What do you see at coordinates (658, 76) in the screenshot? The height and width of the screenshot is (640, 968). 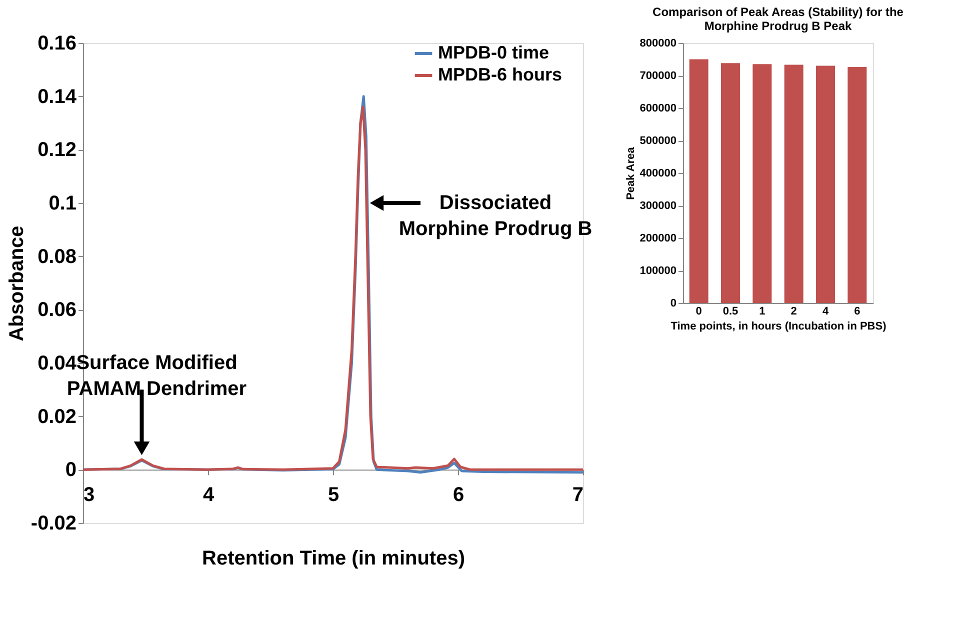 I see `y-tick-label: 700000` at bounding box center [658, 76].